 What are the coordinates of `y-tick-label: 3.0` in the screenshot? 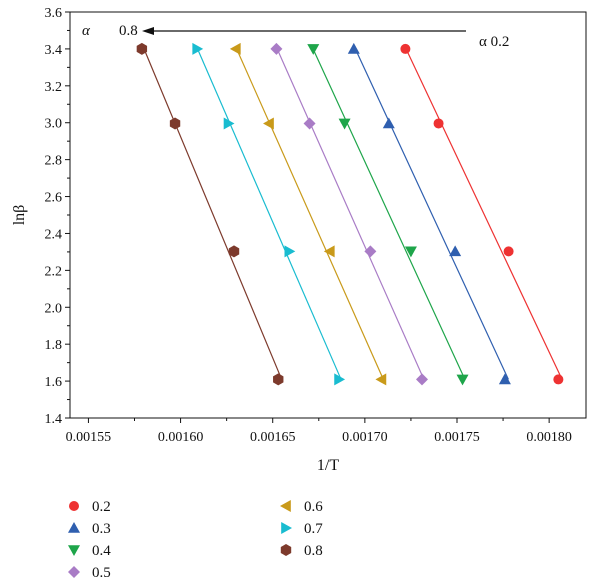 It's located at (54, 124).